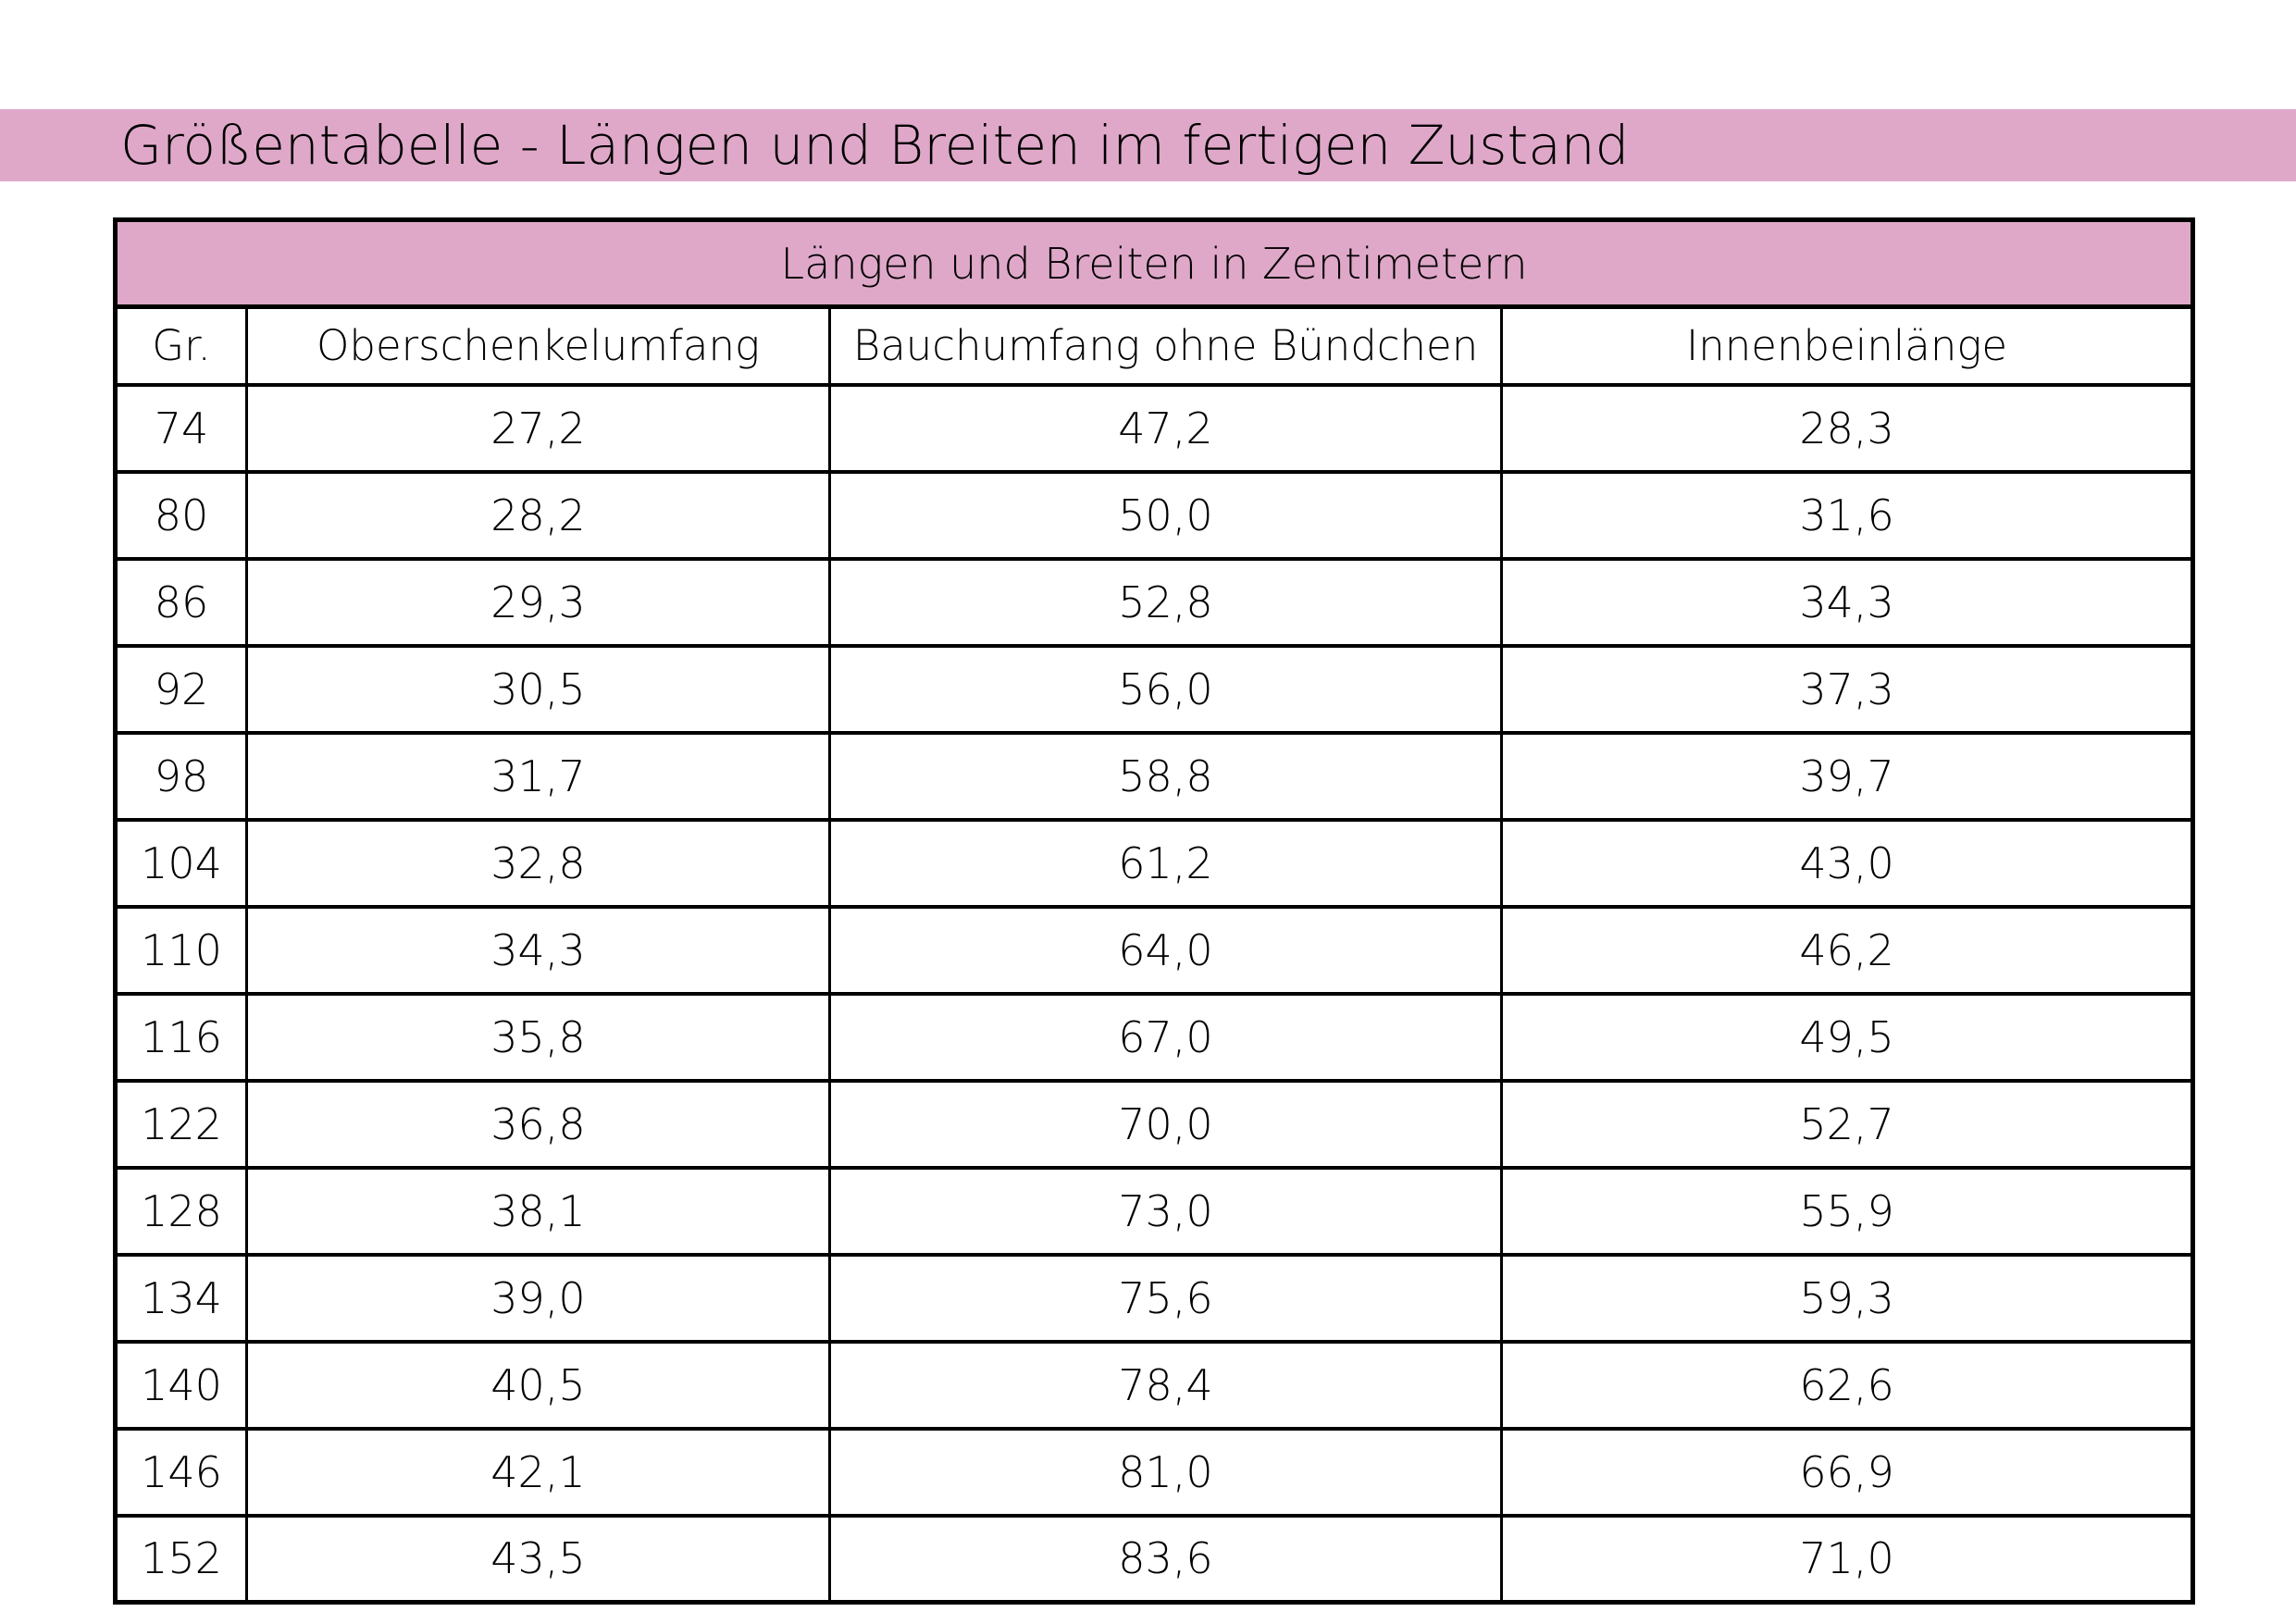 The image size is (2296, 1624). I want to click on thigh-cell: 27,2, so click(538, 428).